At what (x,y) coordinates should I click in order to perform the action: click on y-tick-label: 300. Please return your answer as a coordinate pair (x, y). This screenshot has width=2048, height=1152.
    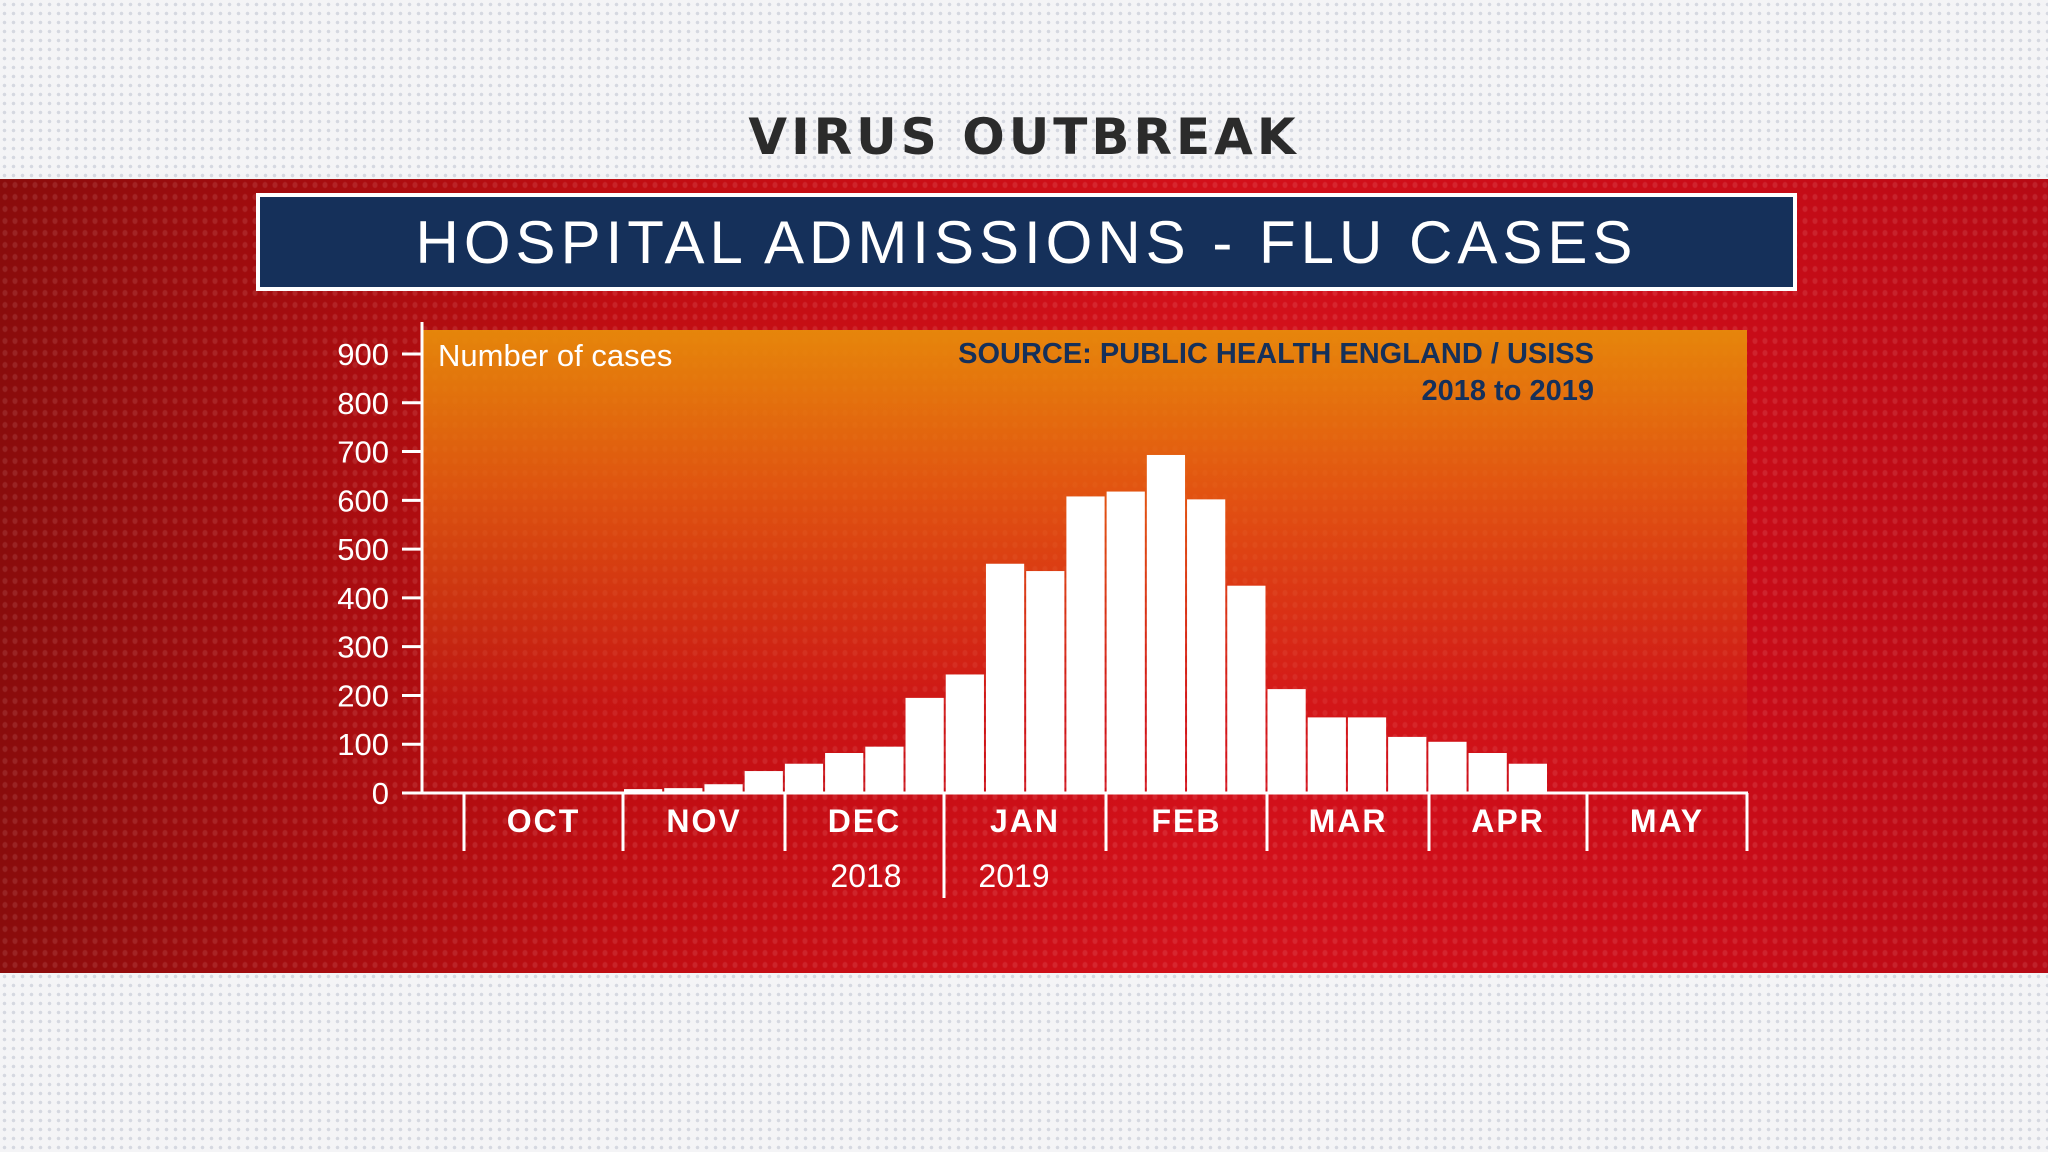
    Looking at the image, I should click on (363, 647).